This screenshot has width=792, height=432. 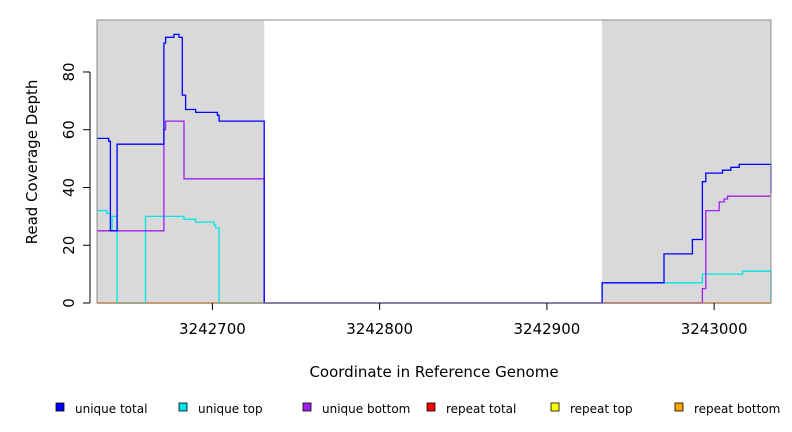 I want to click on x-axis: 3242700 3242800 3242900 3243000, so click(x=463, y=320).